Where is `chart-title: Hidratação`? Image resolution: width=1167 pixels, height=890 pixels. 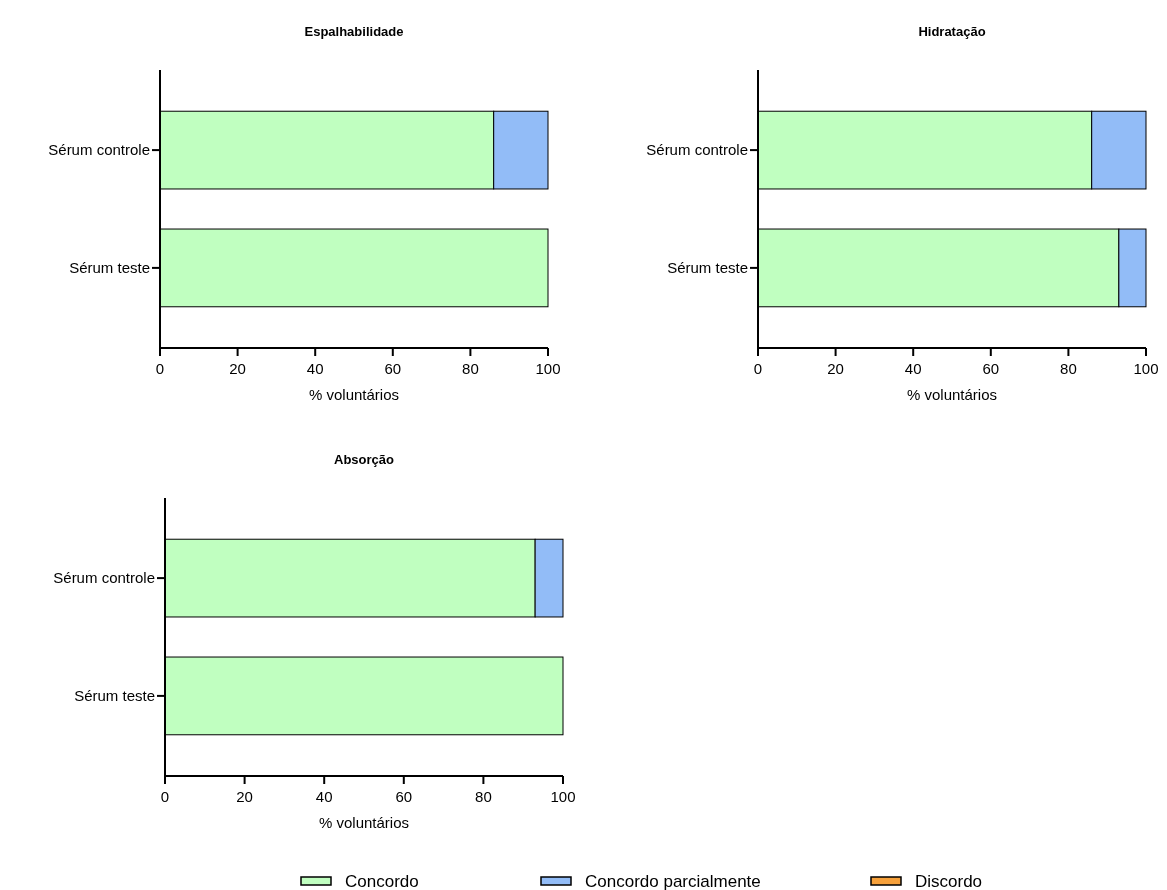
chart-title: Hidratação is located at coordinates (952, 31).